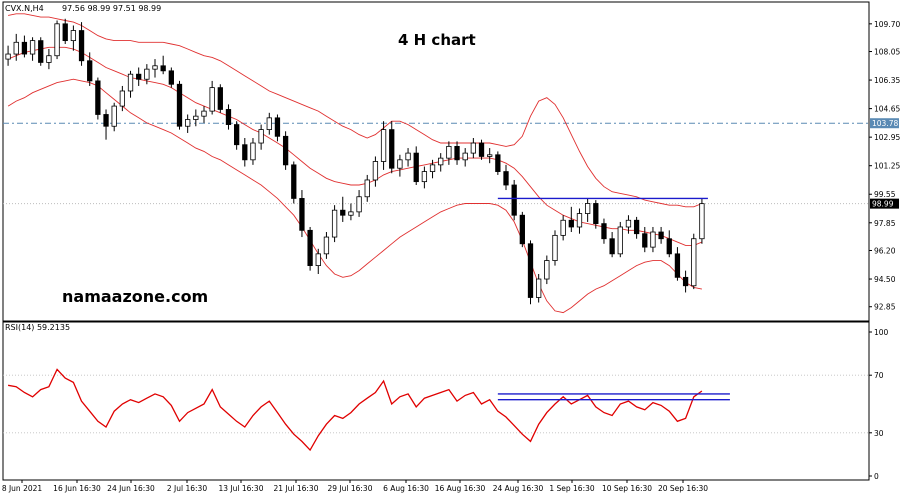 This screenshot has width=900, height=495. Describe the element at coordinates (885, 279) in the screenshot. I see `price-tick-label: 94.50` at that location.